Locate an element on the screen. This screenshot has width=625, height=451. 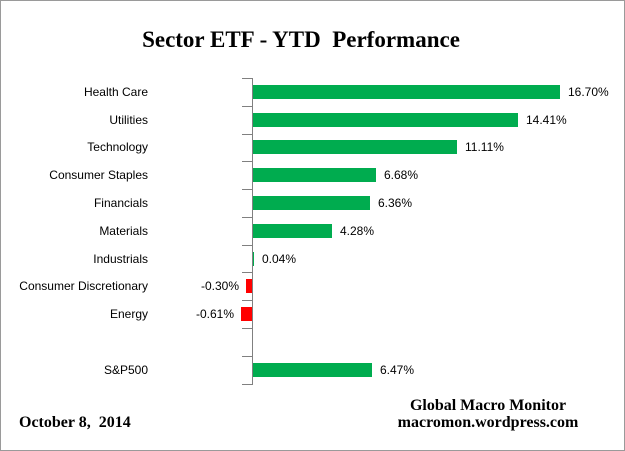
value-label: 6.36% is located at coordinates (395, 203).